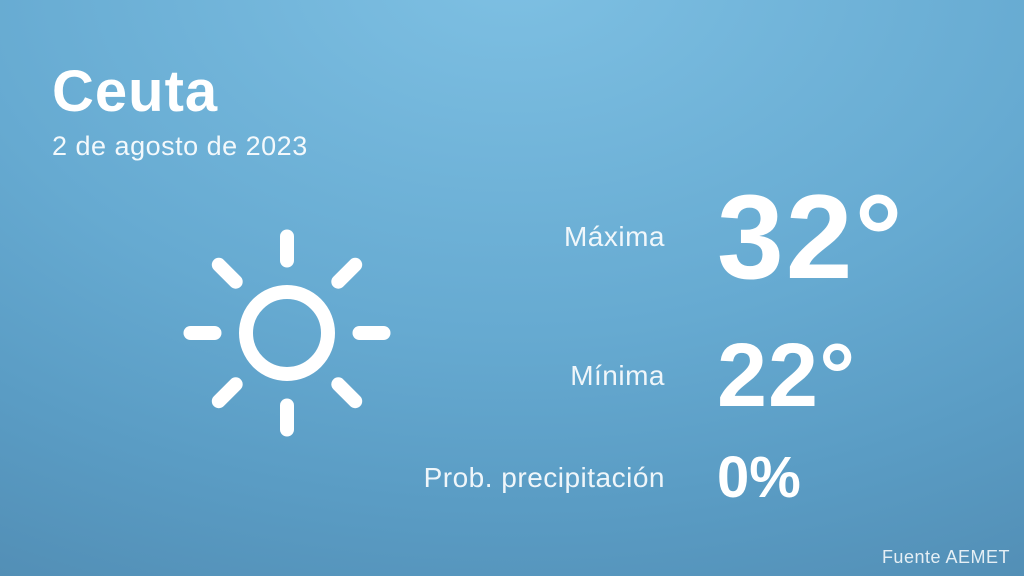 This screenshot has width=1024, height=576. What do you see at coordinates (690, 237) in the screenshot?
I see `row-max-temp: Máxima 32°` at bounding box center [690, 237].